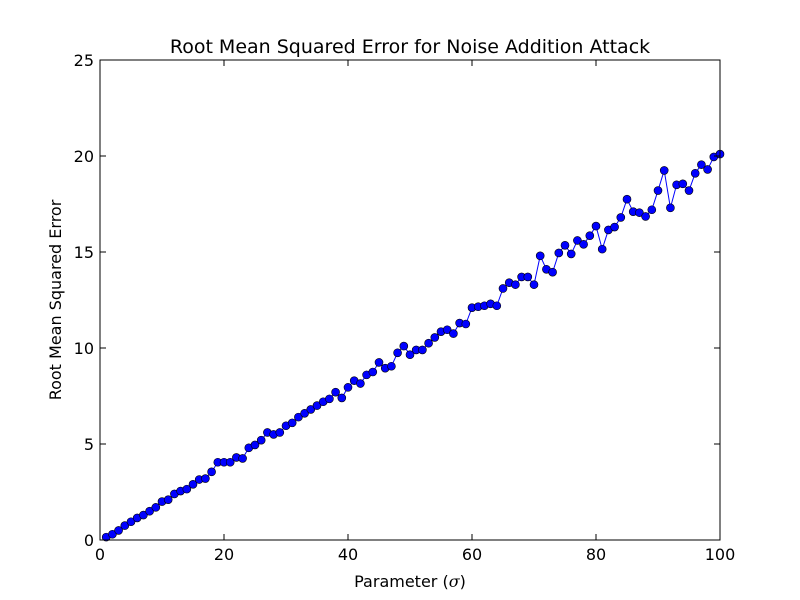 This screenshot has width=800, height=600. Describe the element at coordinates (348, 554) in the screenshot. I see `x-tick-label: 40` at that location.